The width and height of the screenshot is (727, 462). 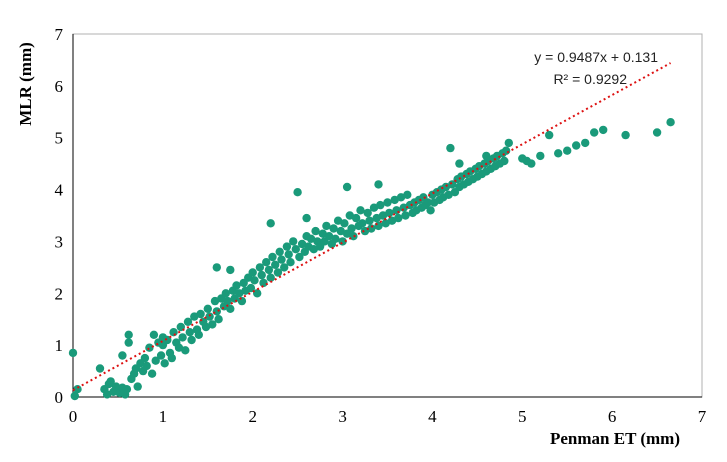 I want to click on x-tick-label: 0, so click(x=73, y=416).